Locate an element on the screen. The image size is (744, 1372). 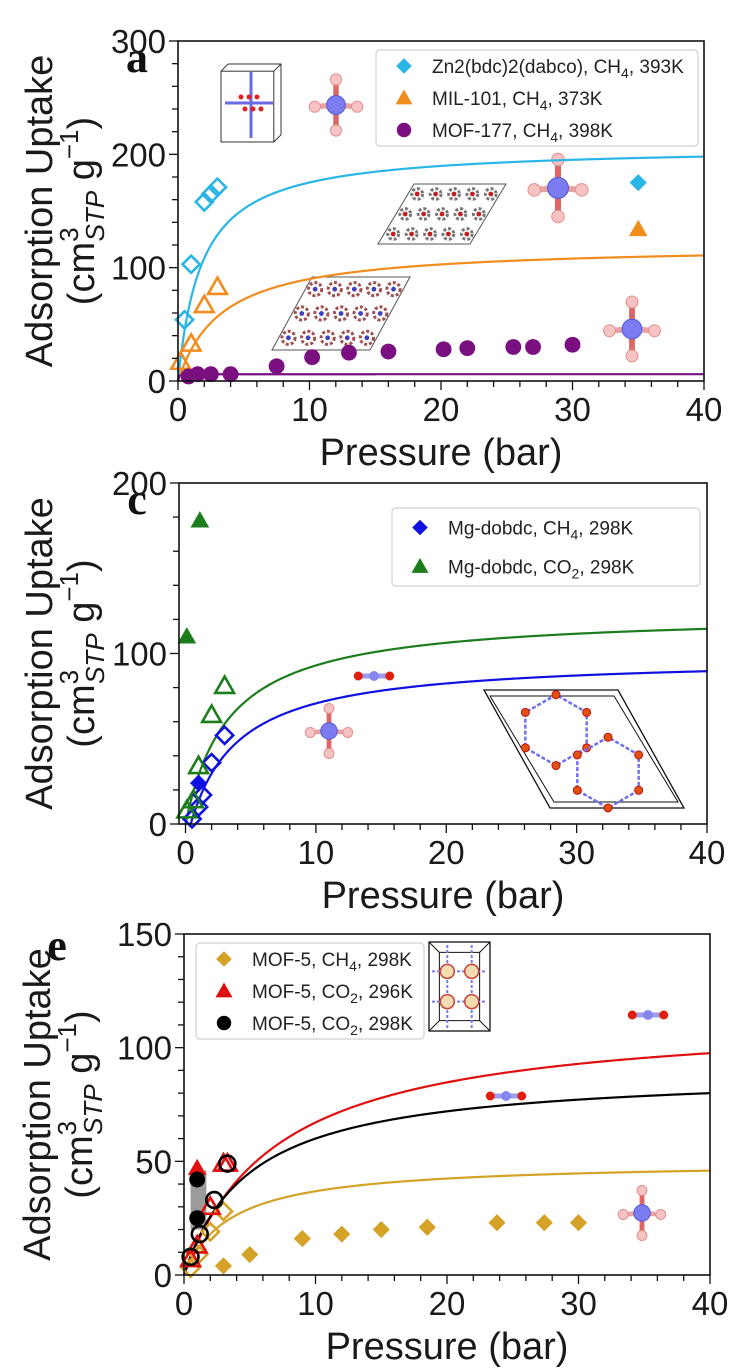
units-subscript: STP is located at coordinates (95, 658).